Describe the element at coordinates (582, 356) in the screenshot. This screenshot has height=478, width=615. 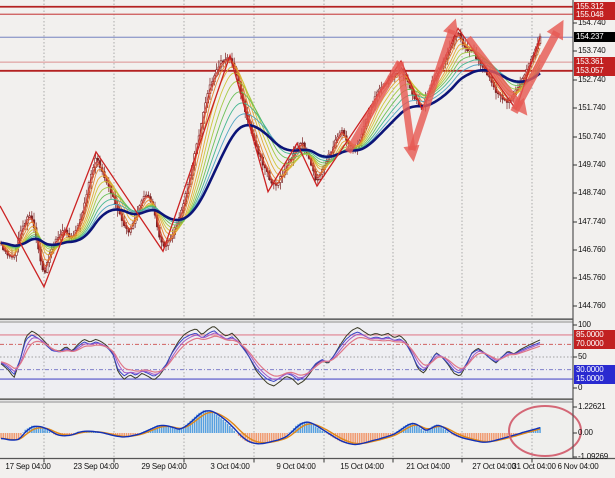
I see `indicator-tick-label: 50` at that location.